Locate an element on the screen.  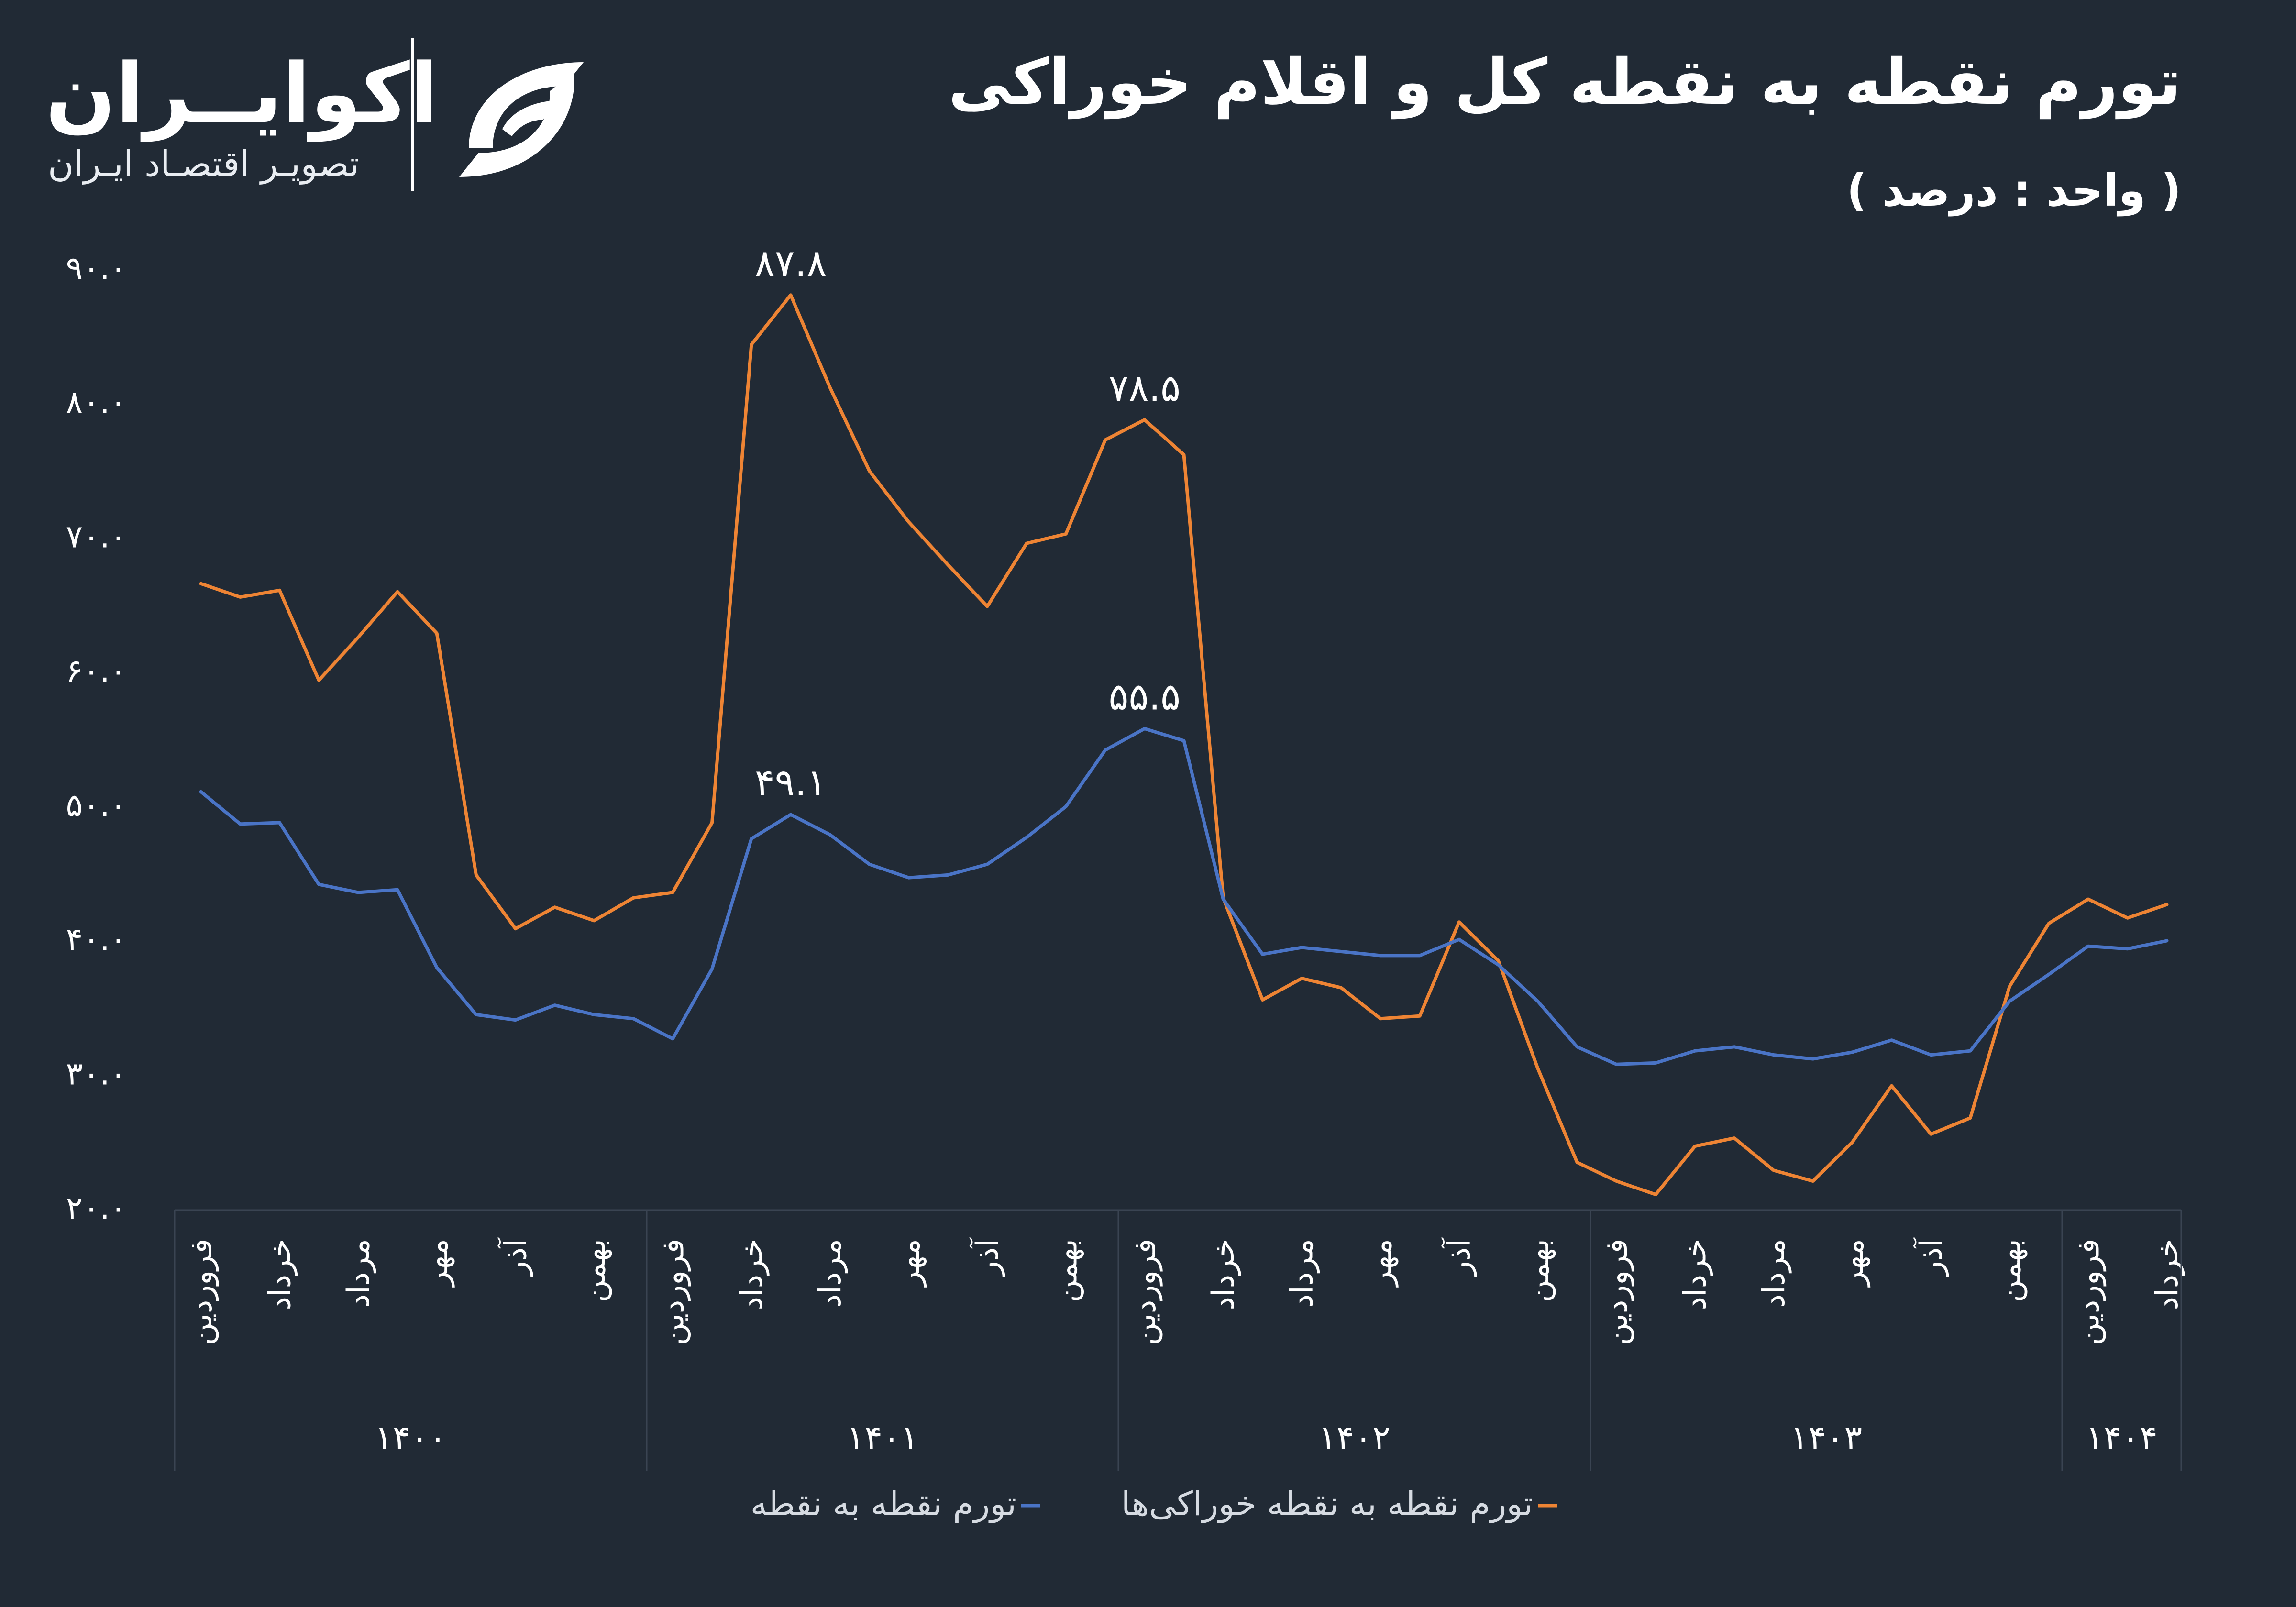
y-axis: ۲۰.۰ ۳۰.۰ ۴۰.۰ ۵۰.۰ ۶۰.۰ ۷۰.۰ ۸۰.۰ ۹۰.۰ is located at coordinates (97, 738).